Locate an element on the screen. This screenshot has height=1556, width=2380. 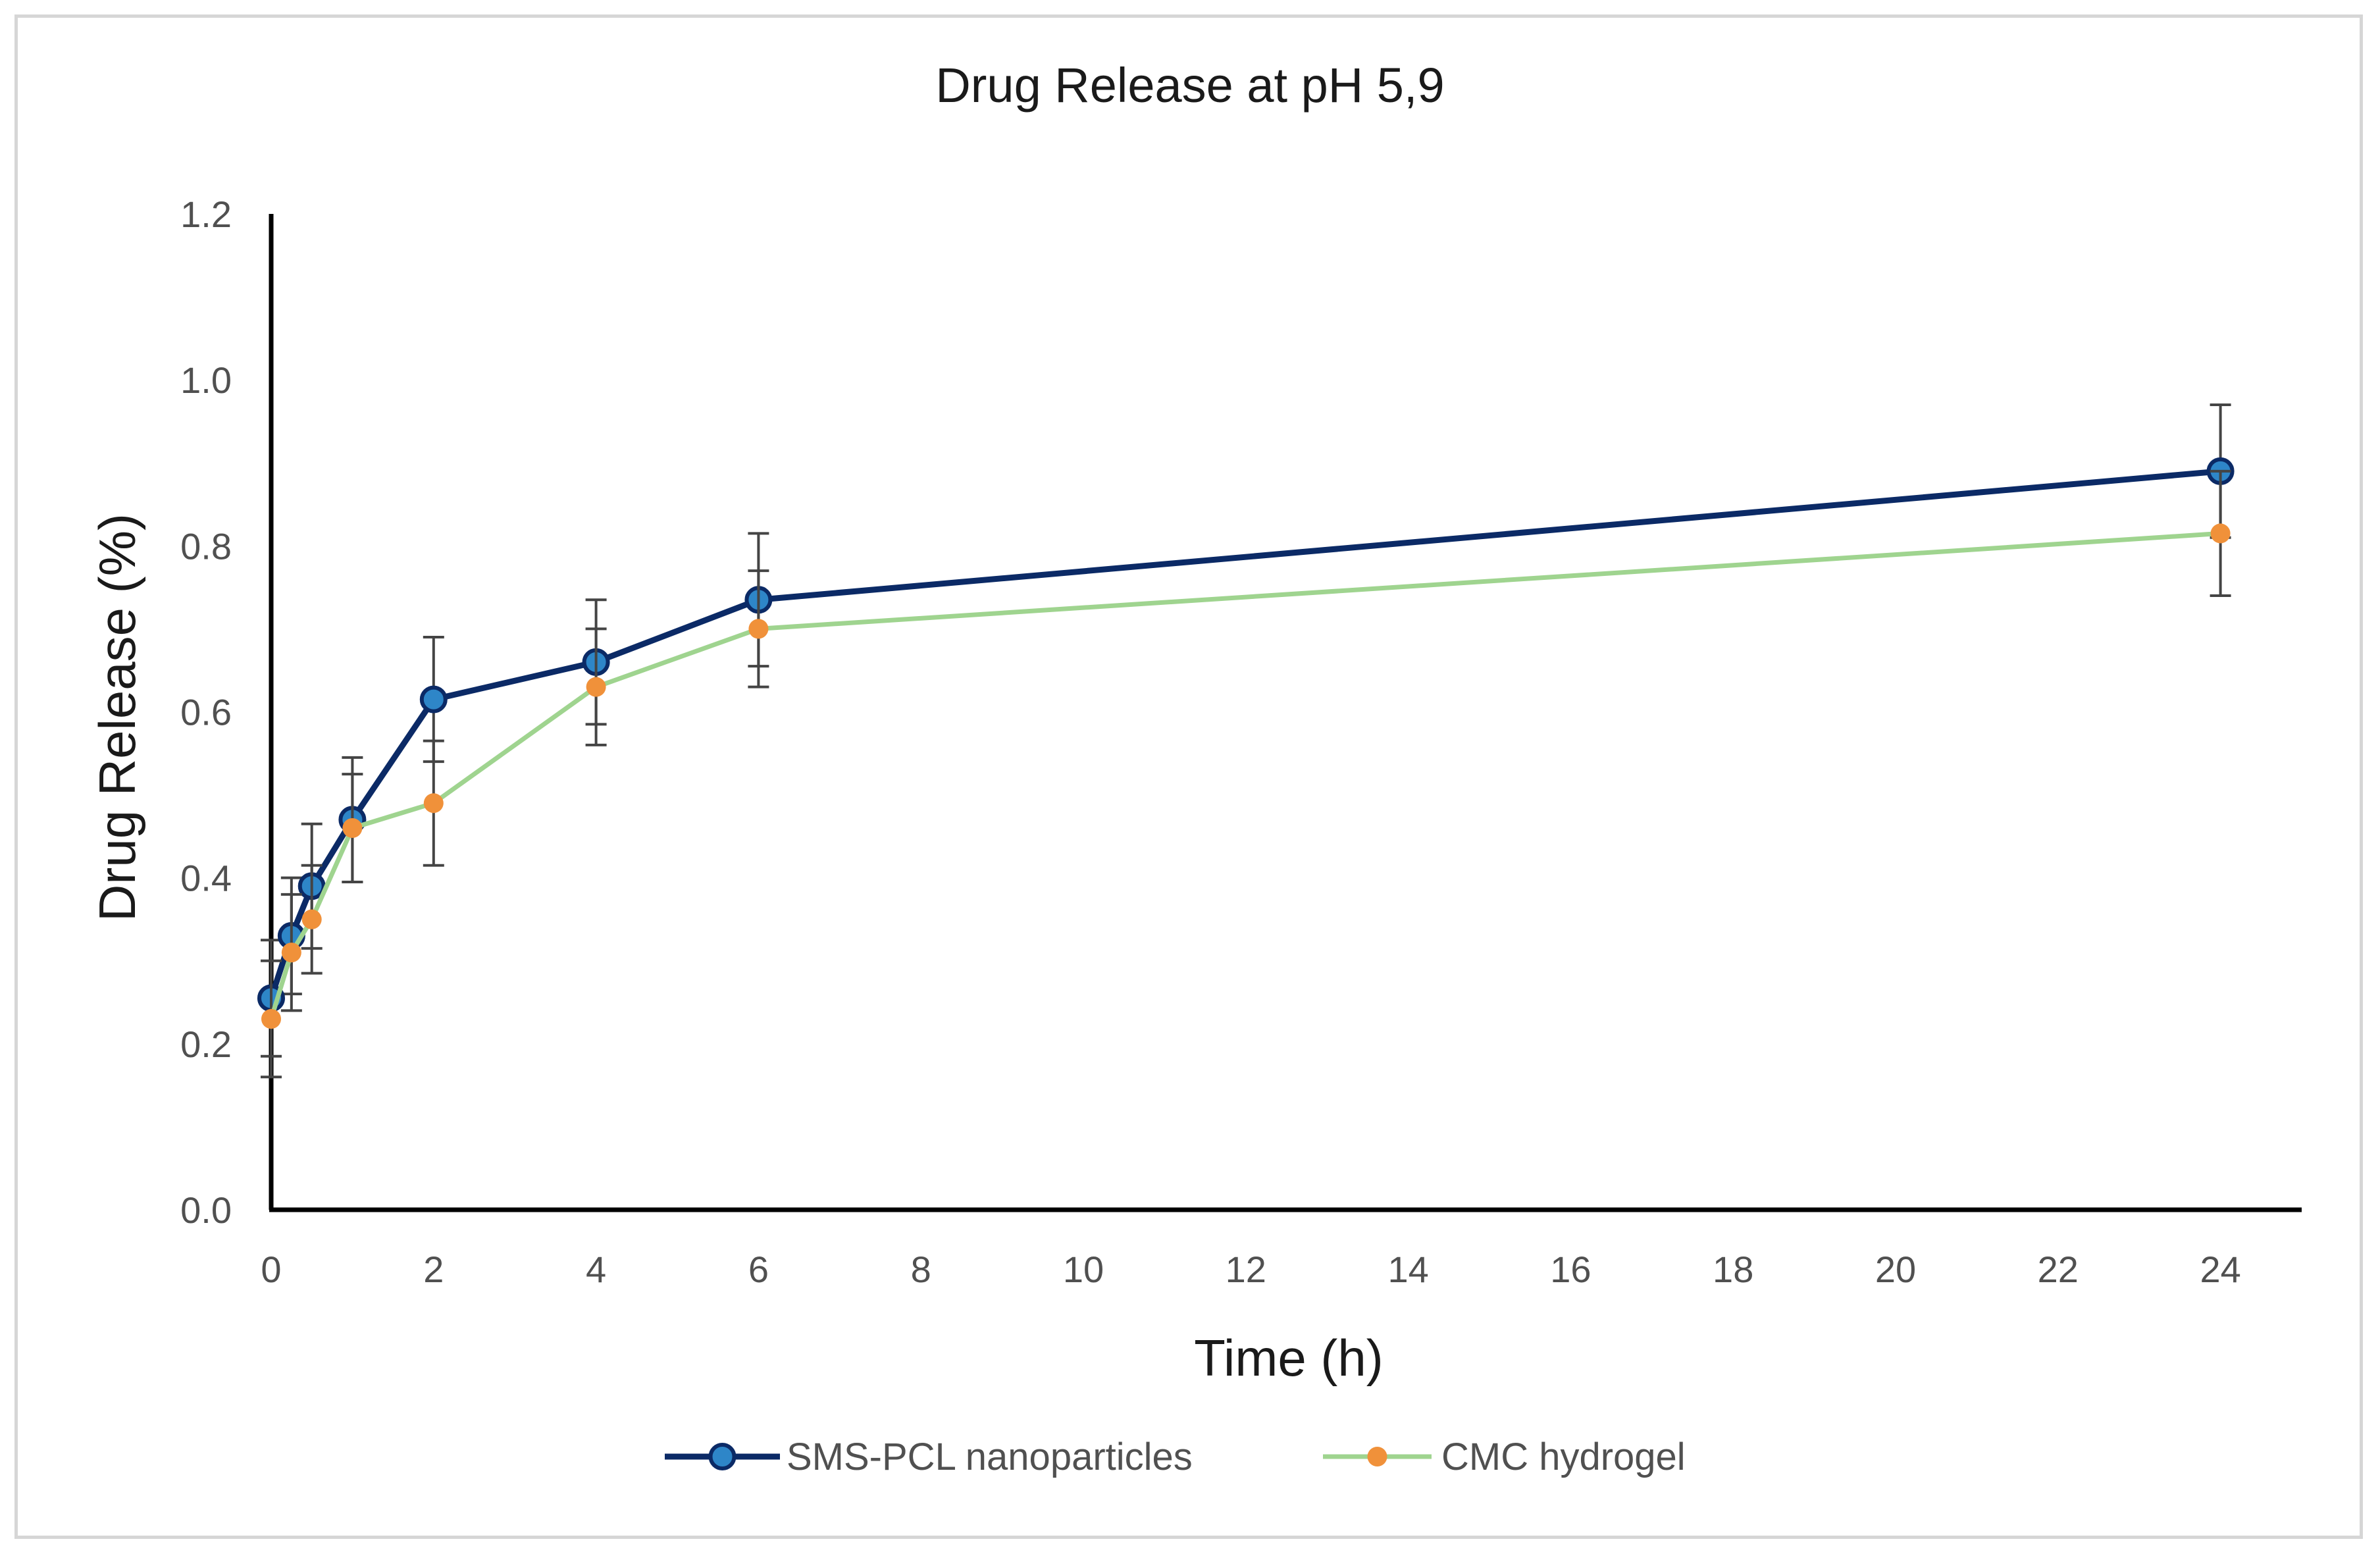
legend: SMS-PCL nanoparticles CMC hydrogel is located at coordinates (1175, 1457).